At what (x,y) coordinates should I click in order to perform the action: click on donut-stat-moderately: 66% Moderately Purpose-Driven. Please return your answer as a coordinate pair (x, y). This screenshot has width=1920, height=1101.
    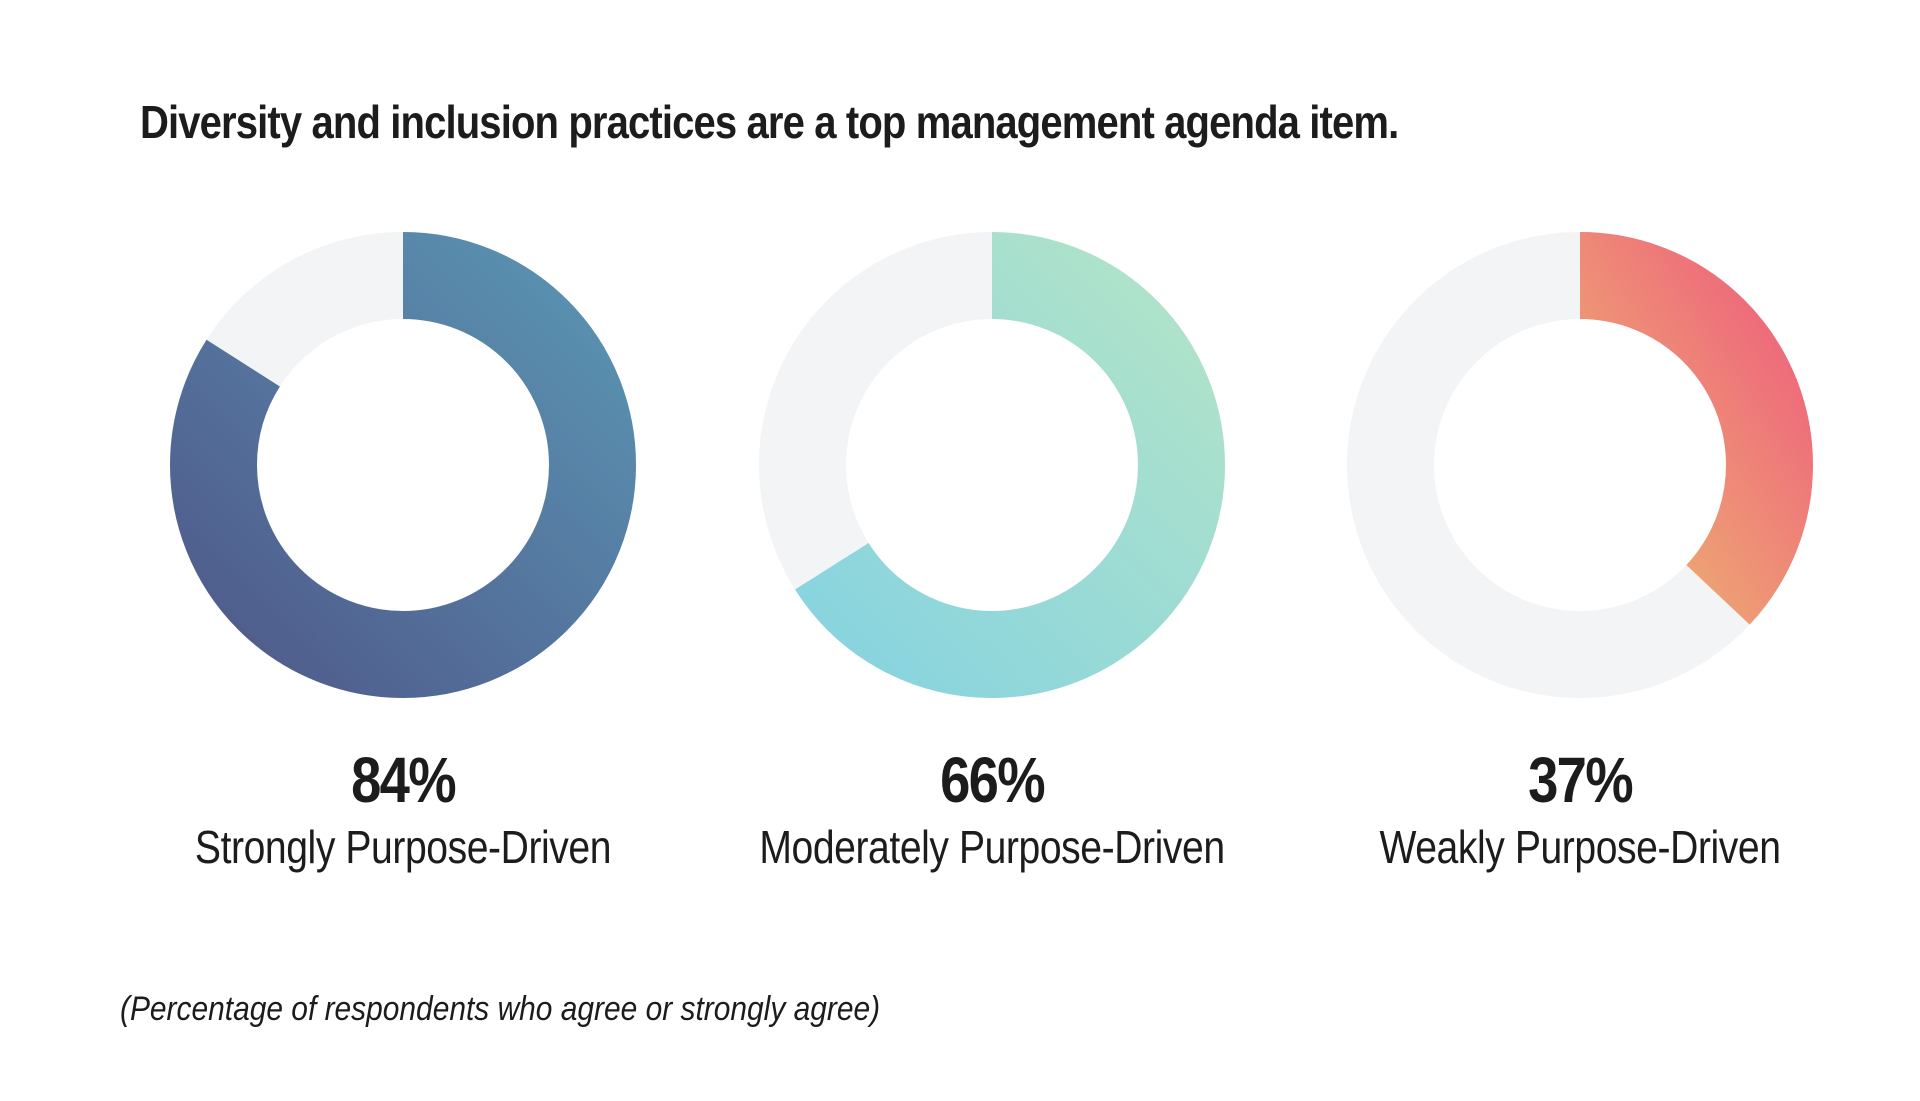
    Looking at the image, I should click on (992, 810).